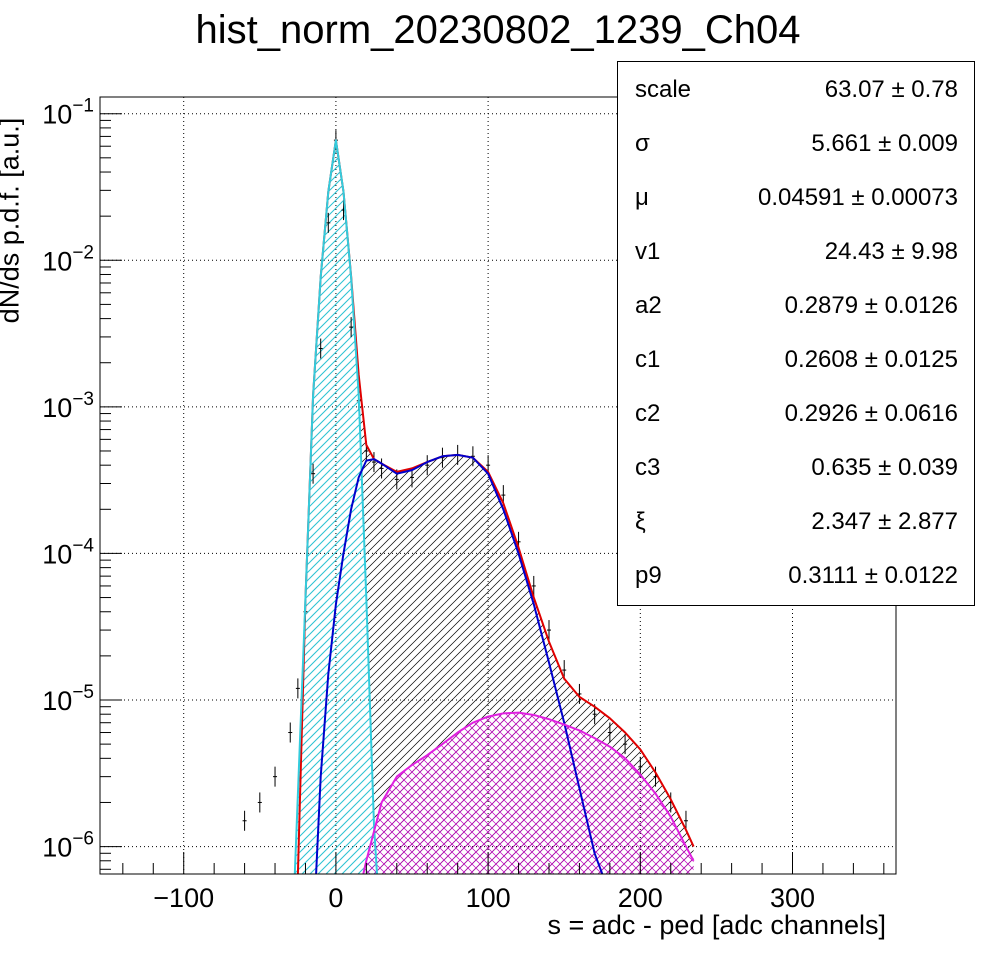  I want to click on fit-parameter-row: a2 0.2879 ± 0.0126, so click(797, 305).